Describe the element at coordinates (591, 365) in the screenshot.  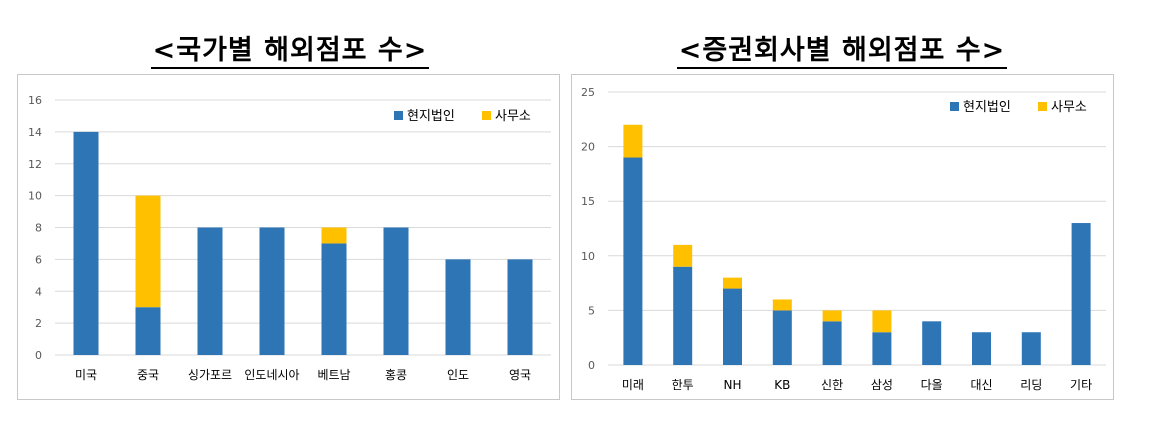
I see `securities-firm-chart-y-tick-label: 0` at that location.